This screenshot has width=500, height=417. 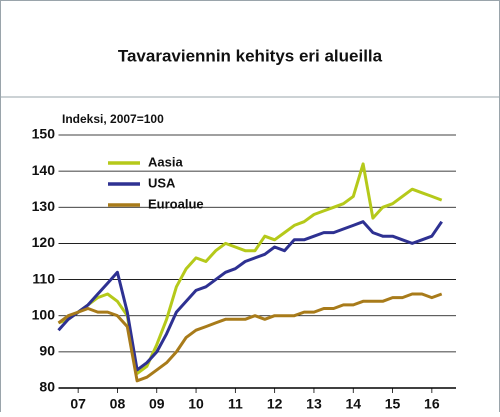 What do you see at coordinates (393, 404) in the screenshot?
I see `x-tick-label: 15` at bounding box center [393, 404].